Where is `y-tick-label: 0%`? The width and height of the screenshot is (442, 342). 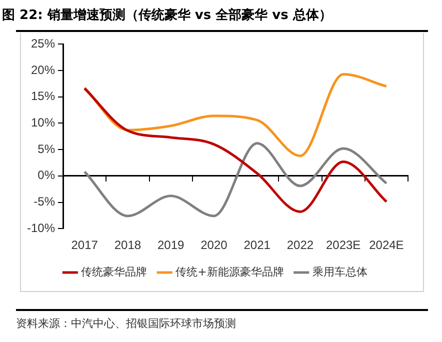
y-tick-label: 0% is located at coordinates (47, 175).